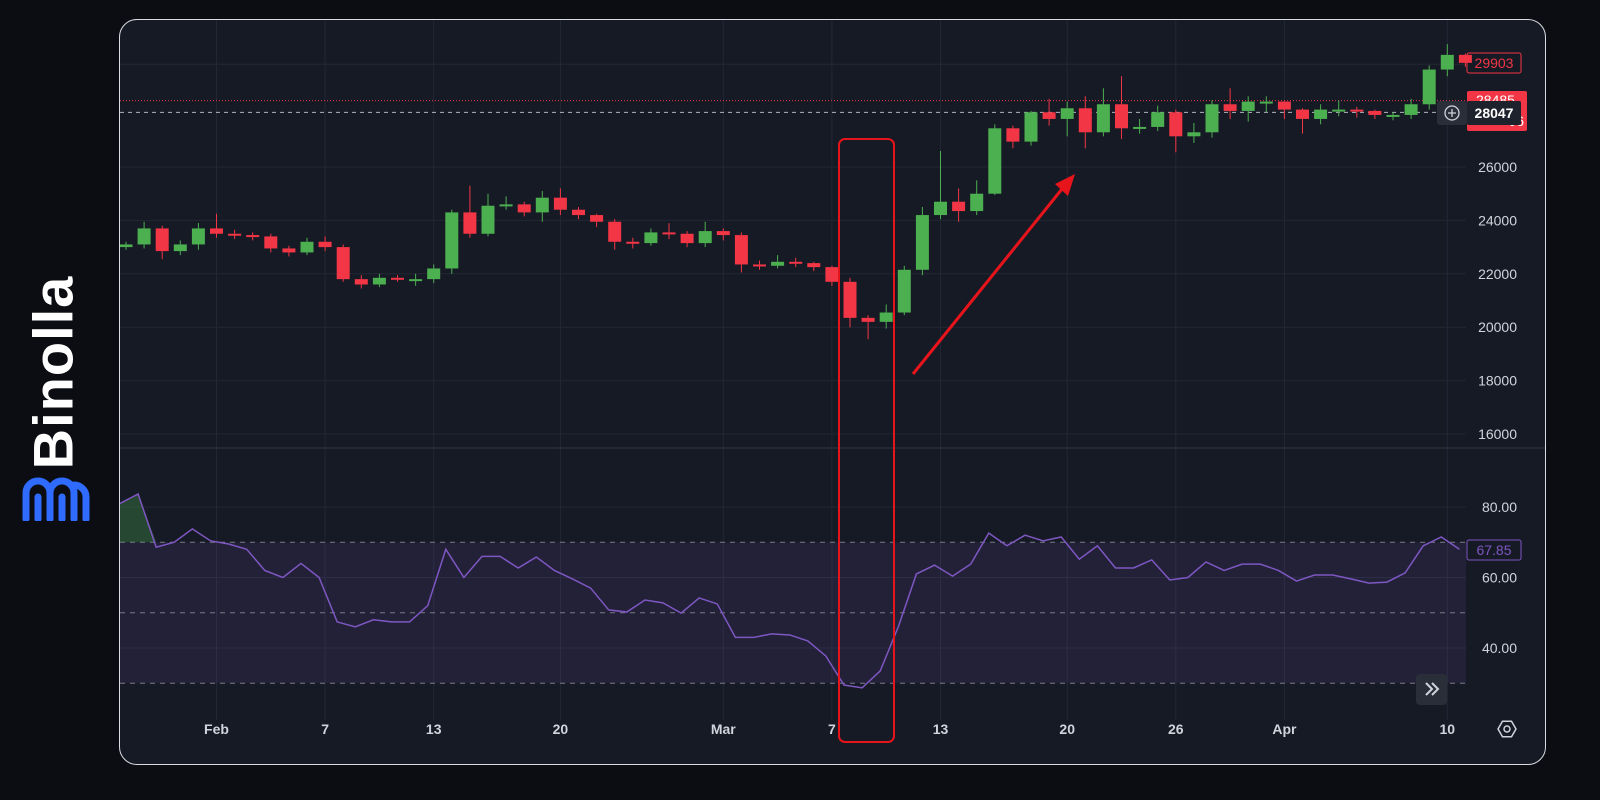 The image size is (1600, 800). I want to click on price-axis-label: 16000, so click(1497, 434).